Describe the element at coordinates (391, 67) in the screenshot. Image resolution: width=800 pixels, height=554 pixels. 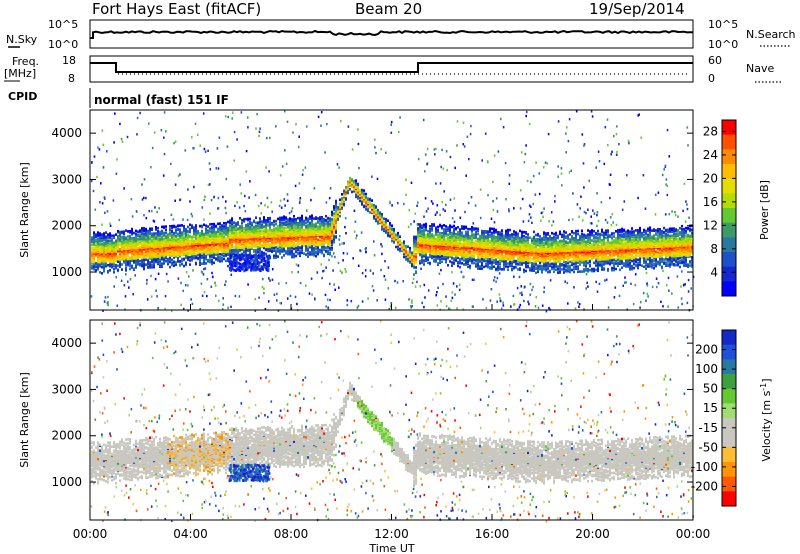
I see `frequency-trace` at that location.